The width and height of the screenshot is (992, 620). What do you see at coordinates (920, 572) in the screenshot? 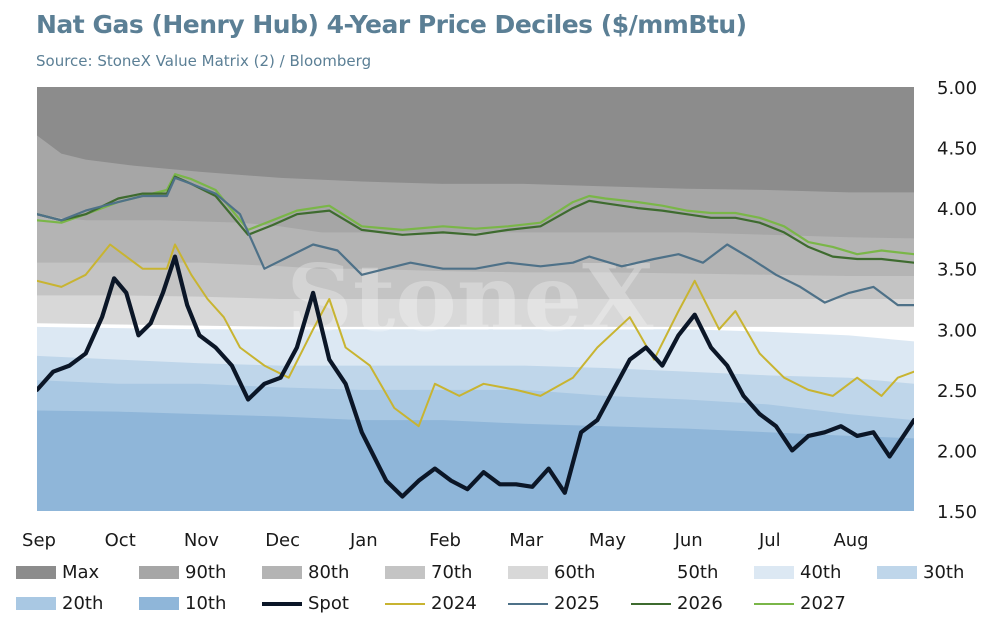
I see `legend-item-30th: 30th` at bounding box center [920, 572].